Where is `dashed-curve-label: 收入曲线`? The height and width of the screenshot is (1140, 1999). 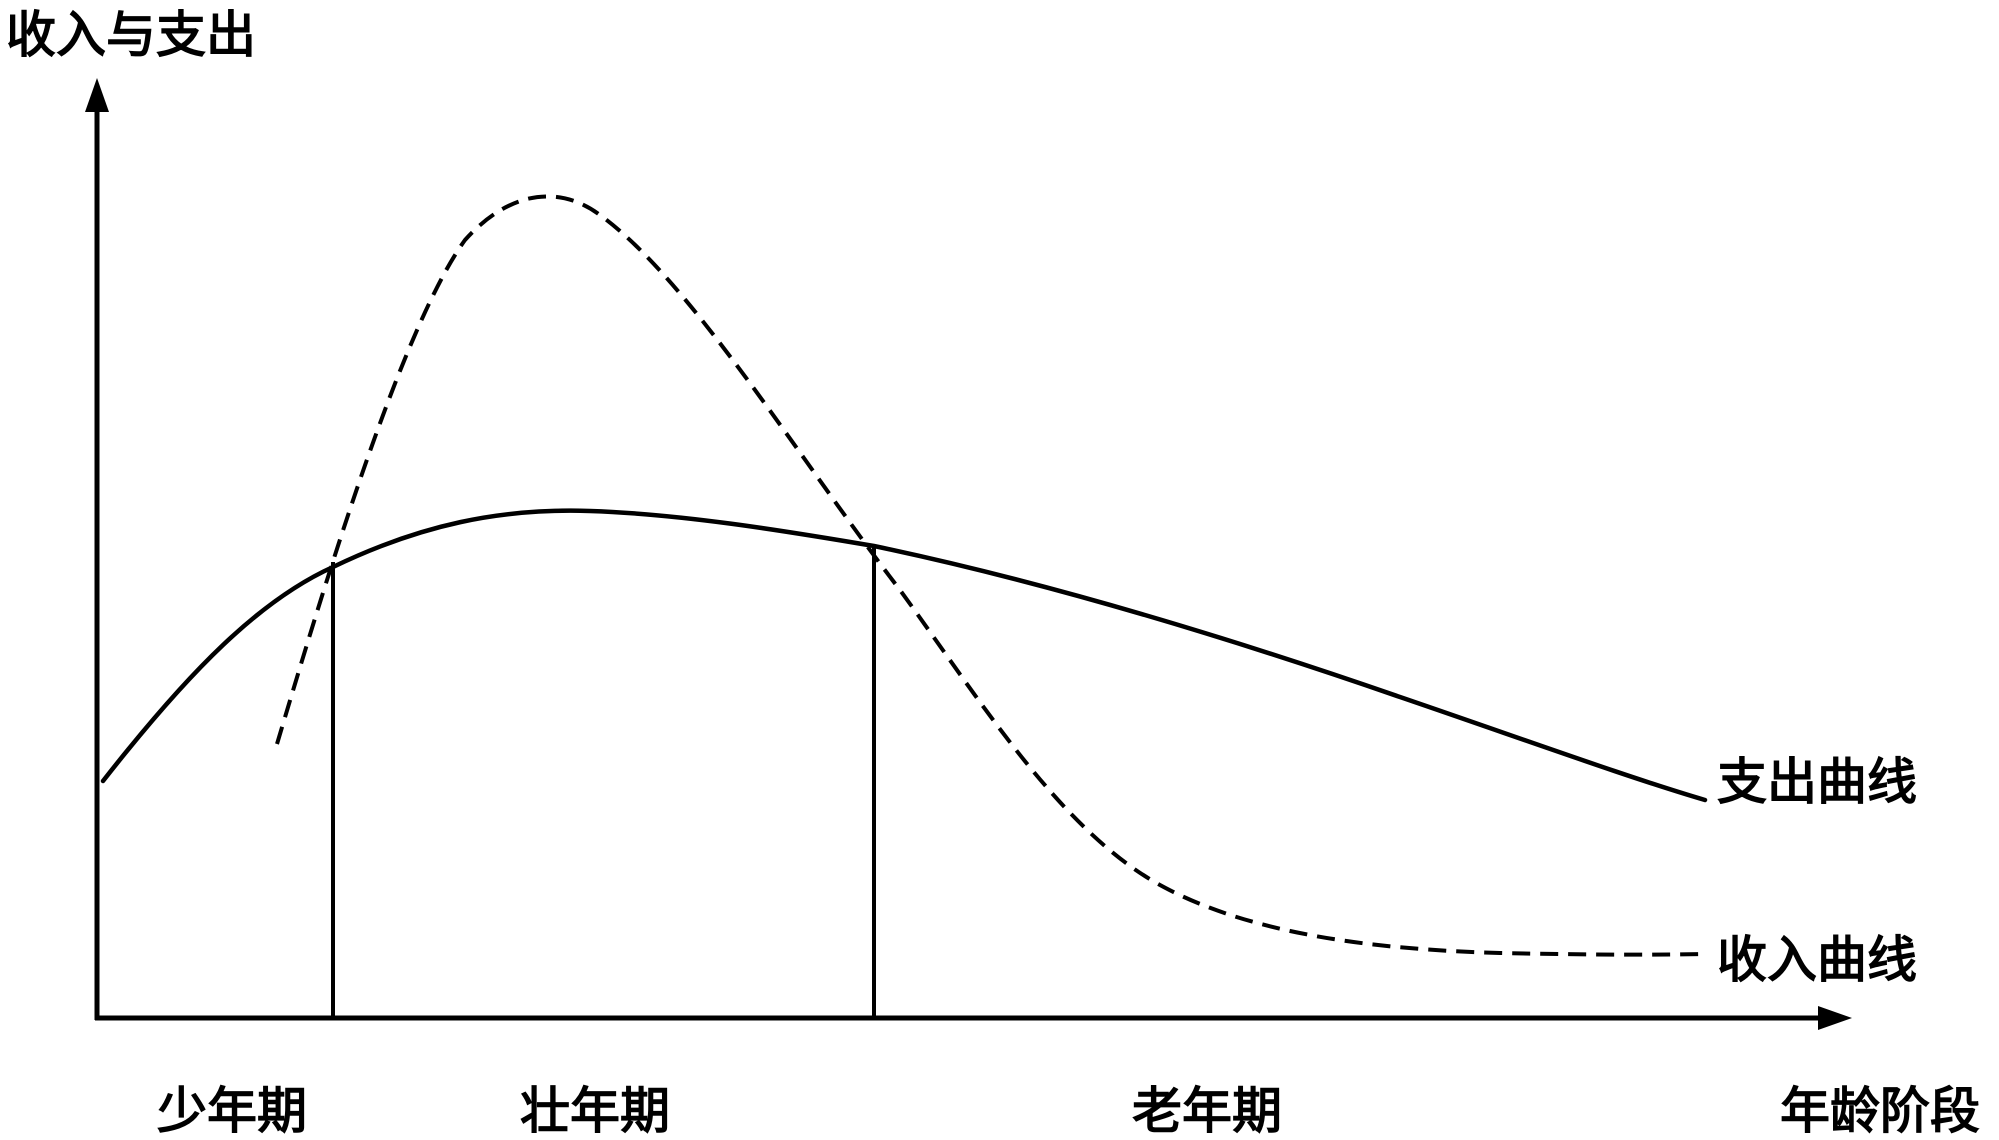 dashed-curve-label: 收入曲线 is located at coordinates (1817, 960).